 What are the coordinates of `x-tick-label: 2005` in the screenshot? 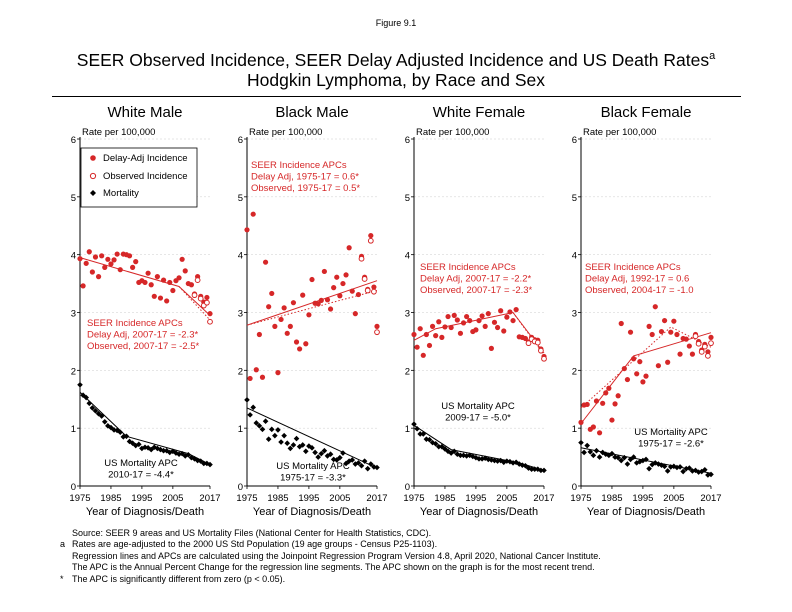 It's located at (506, 498).